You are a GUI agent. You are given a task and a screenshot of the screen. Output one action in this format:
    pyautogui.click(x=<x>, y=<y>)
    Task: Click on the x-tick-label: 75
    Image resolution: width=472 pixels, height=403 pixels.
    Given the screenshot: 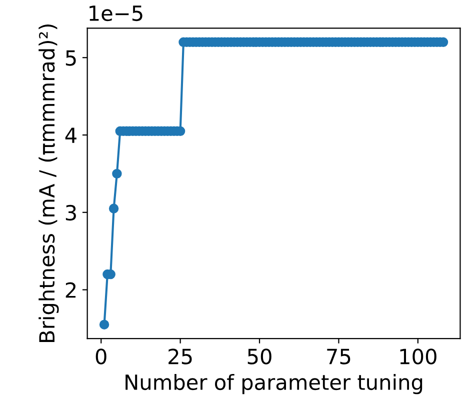 What is the action you would take?
    pyautogui.click(x=338, y=356)
    